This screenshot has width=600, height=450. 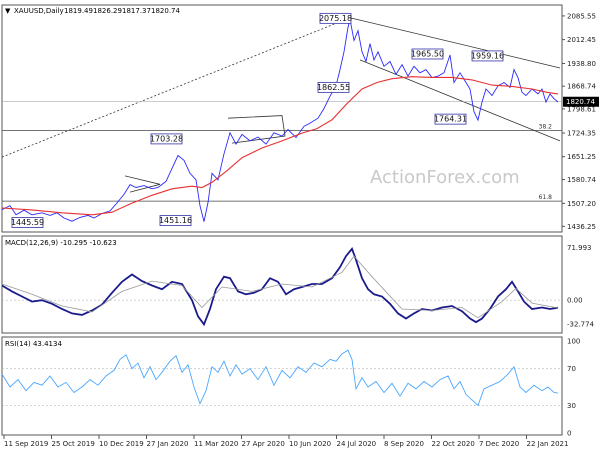 What do you see at coordinates (455, 43) in the screenshot?
I see `channel-upper-line` at bounding box center [455, 43].